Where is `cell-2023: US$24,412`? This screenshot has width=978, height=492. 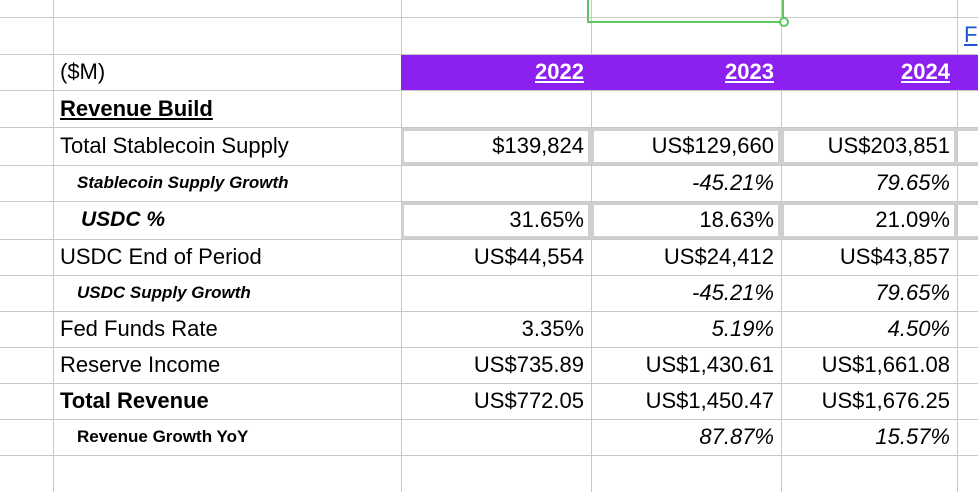 cell-2023: US$24,412 is located at coordinates (718, 256).